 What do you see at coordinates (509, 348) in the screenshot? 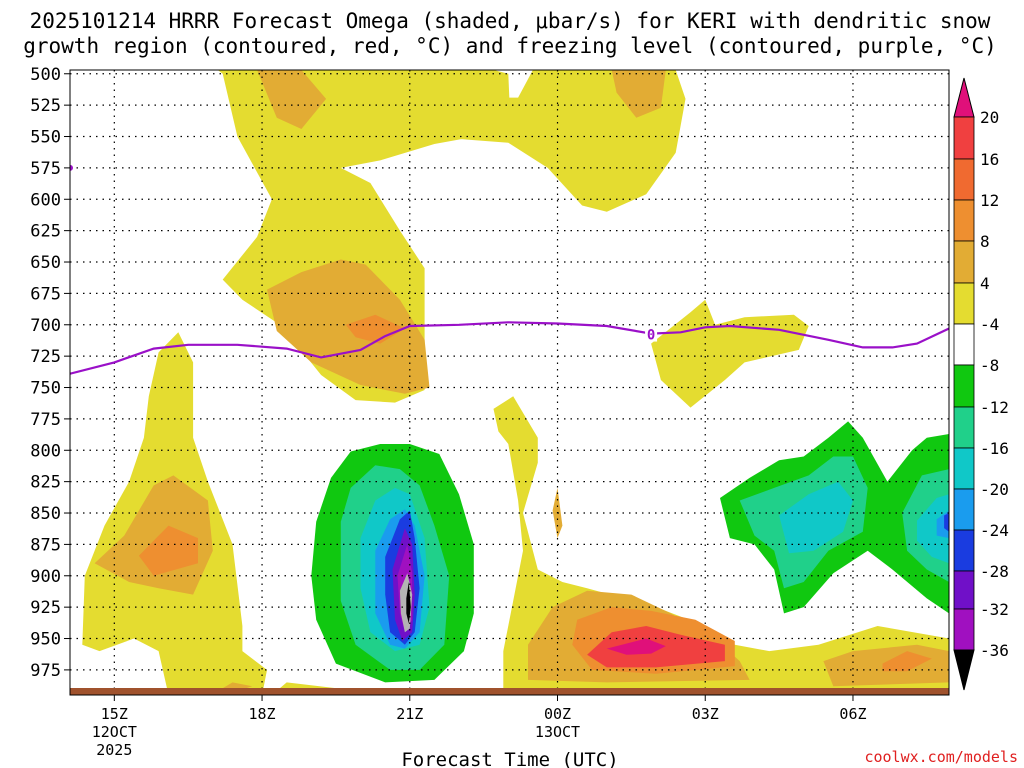
I see `freezing-level-line` at bounding box center [509, 348].